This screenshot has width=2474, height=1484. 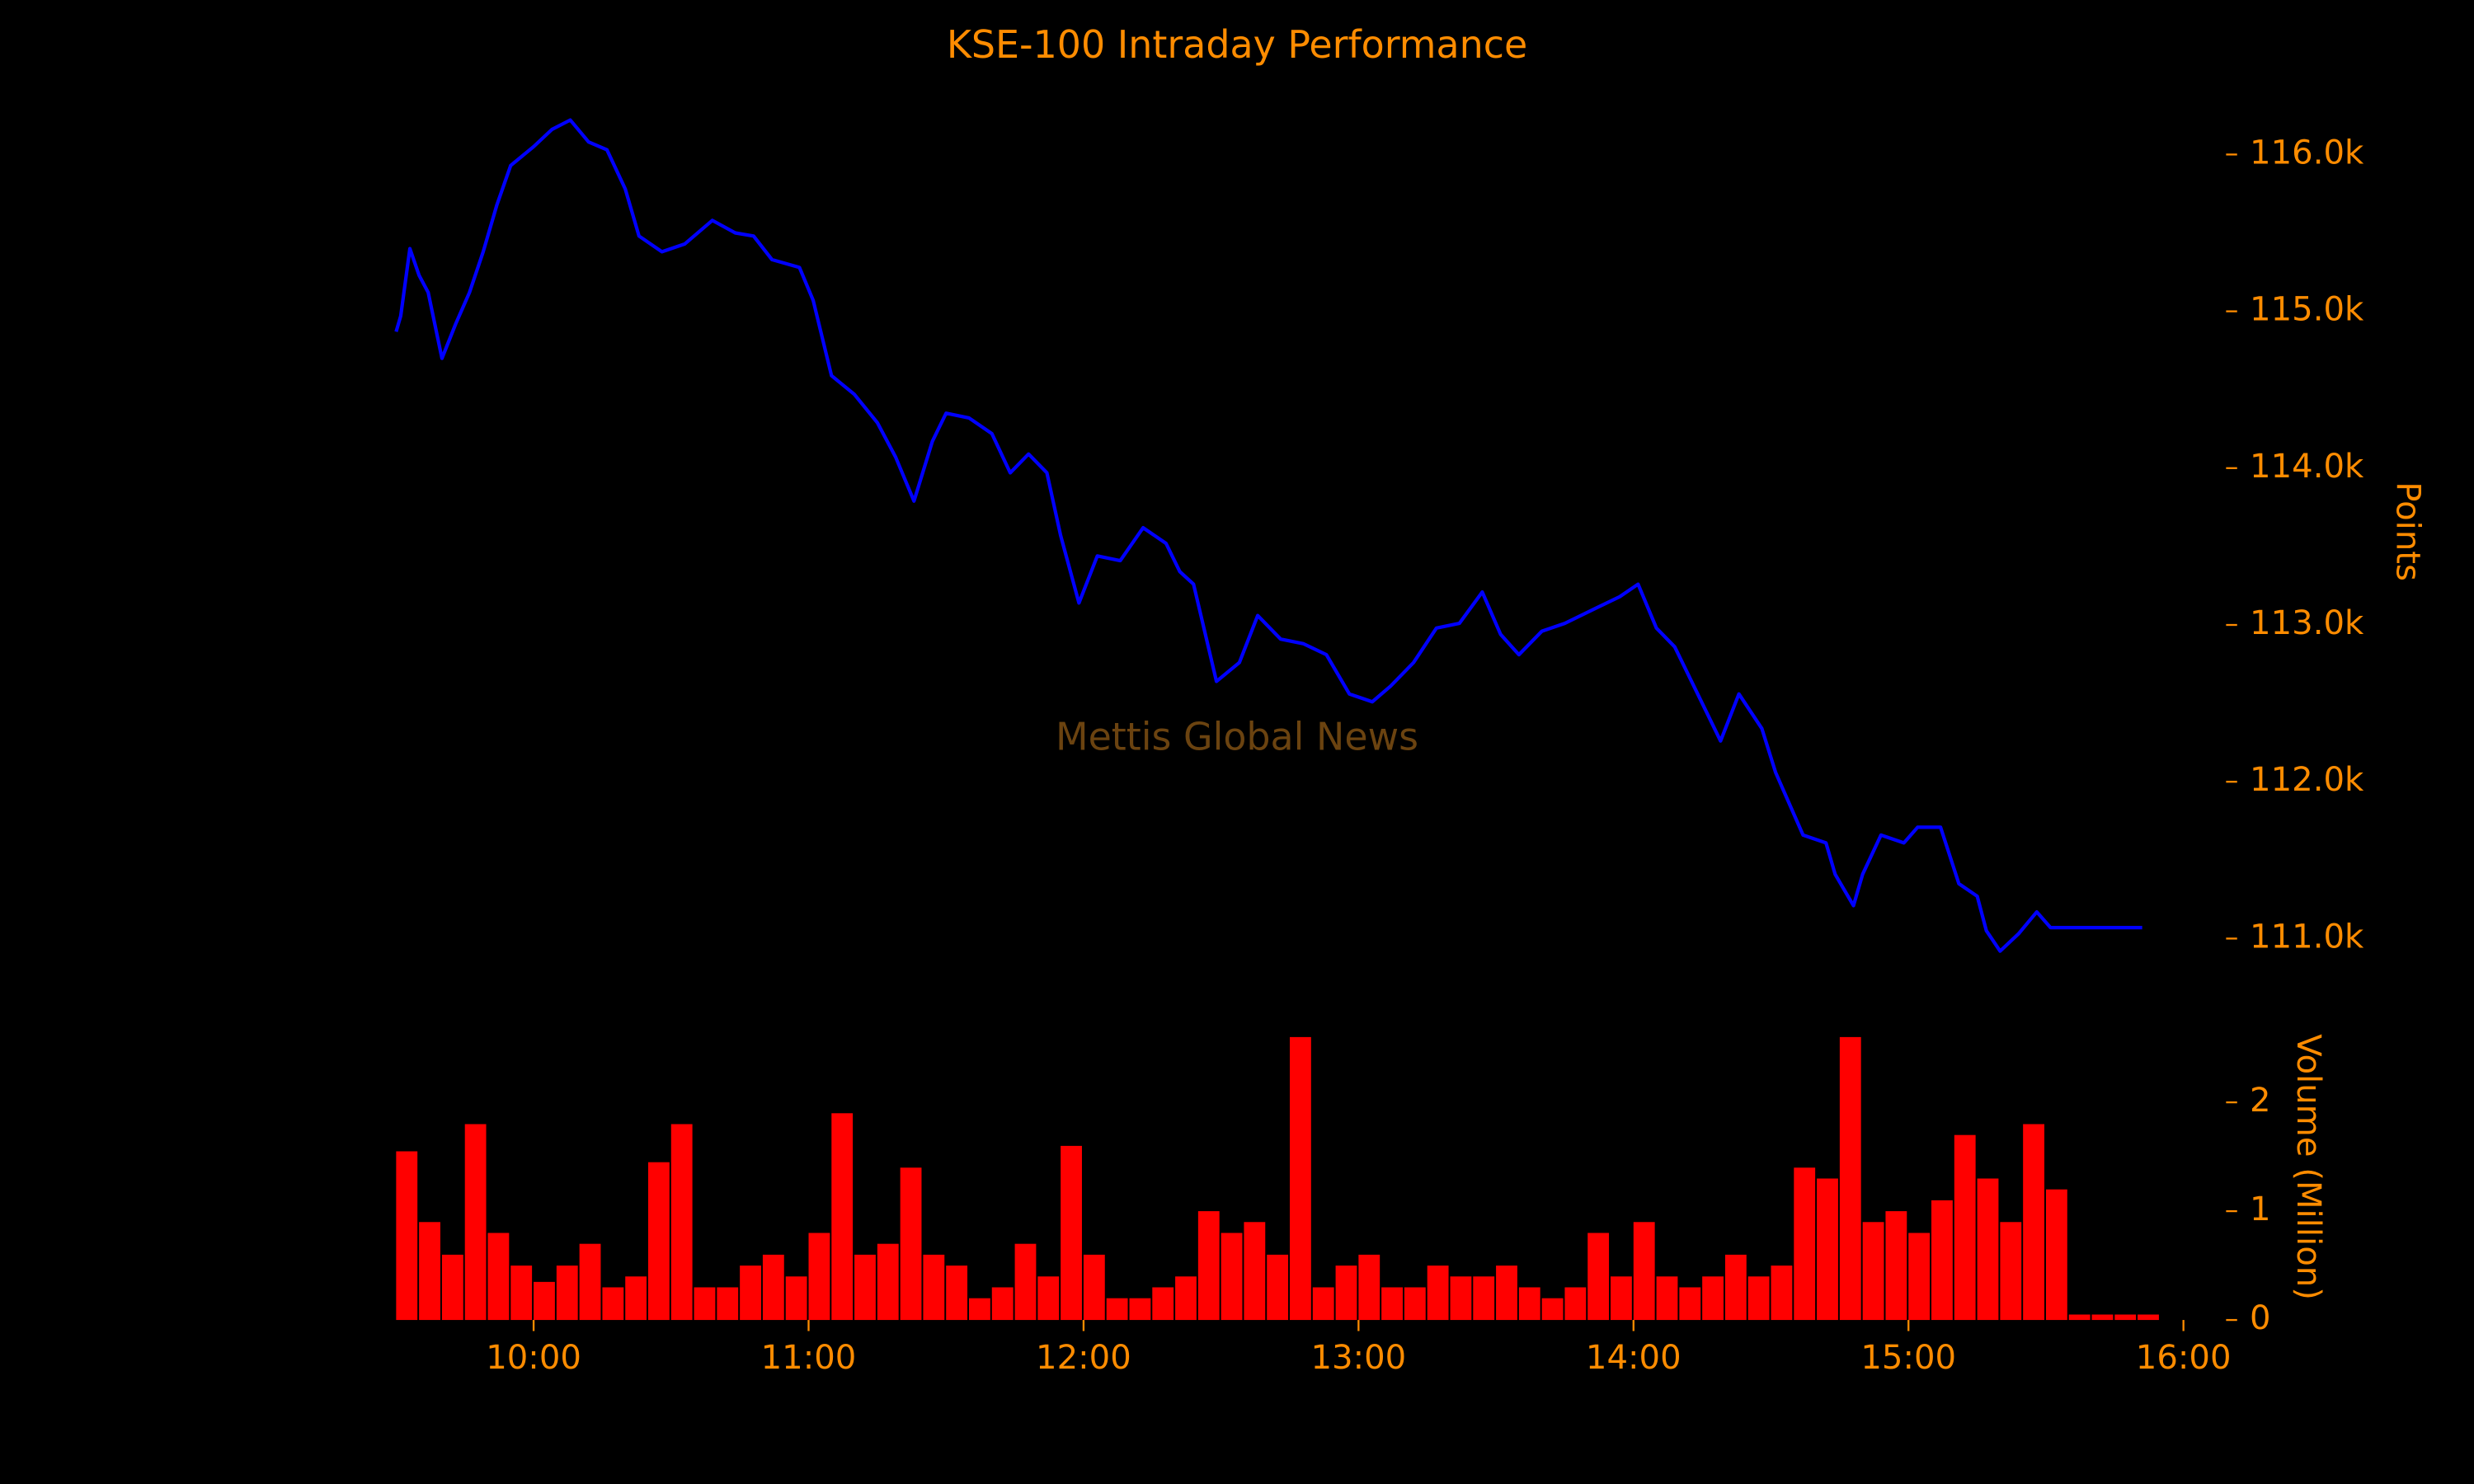 What do you see at coordinates (2184, 1358) in the screenshot?
I see `x-tick-label: 16:00` at bounding box center [2184, 1358].